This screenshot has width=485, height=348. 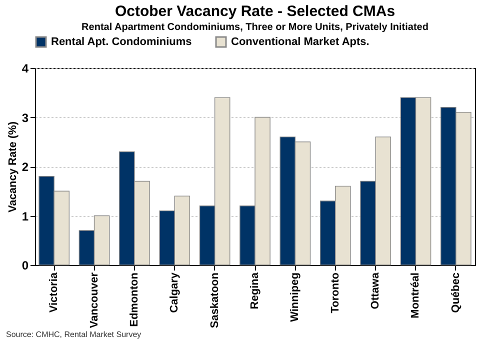 What do you see at coordinates (376, 291) in the screenshot?
I see `x-tick-label: Ottawa` at bounding box center [376, 291].